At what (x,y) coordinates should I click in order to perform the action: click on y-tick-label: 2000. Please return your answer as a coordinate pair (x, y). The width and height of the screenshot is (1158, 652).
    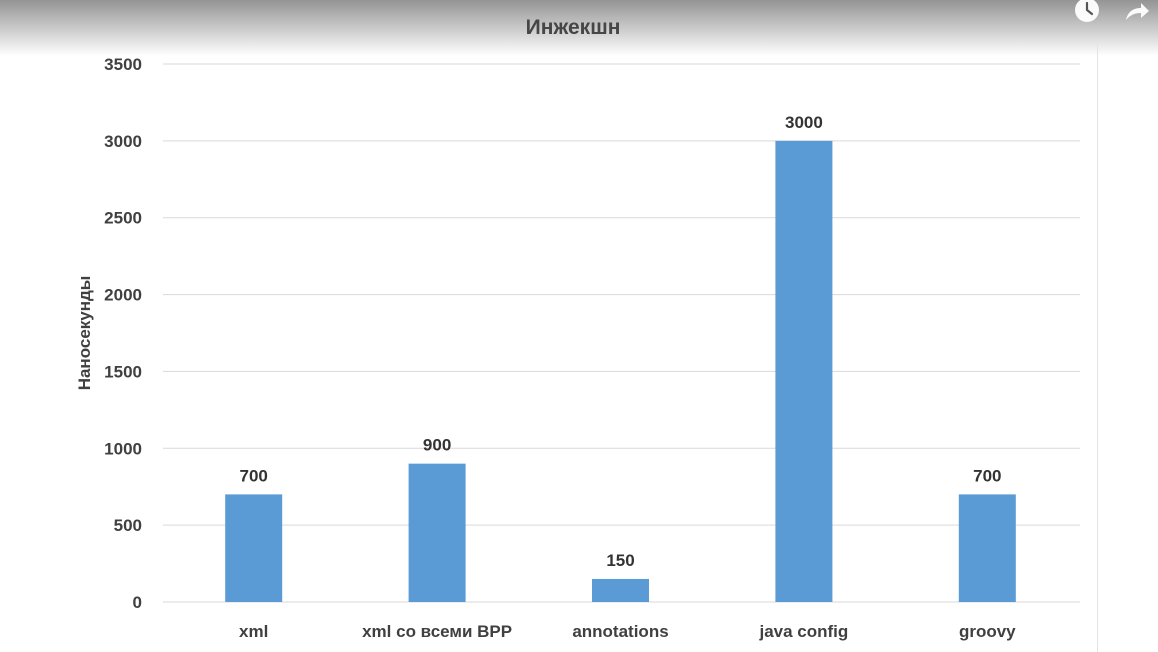
    Looking at the image, I should click on (123, 295).